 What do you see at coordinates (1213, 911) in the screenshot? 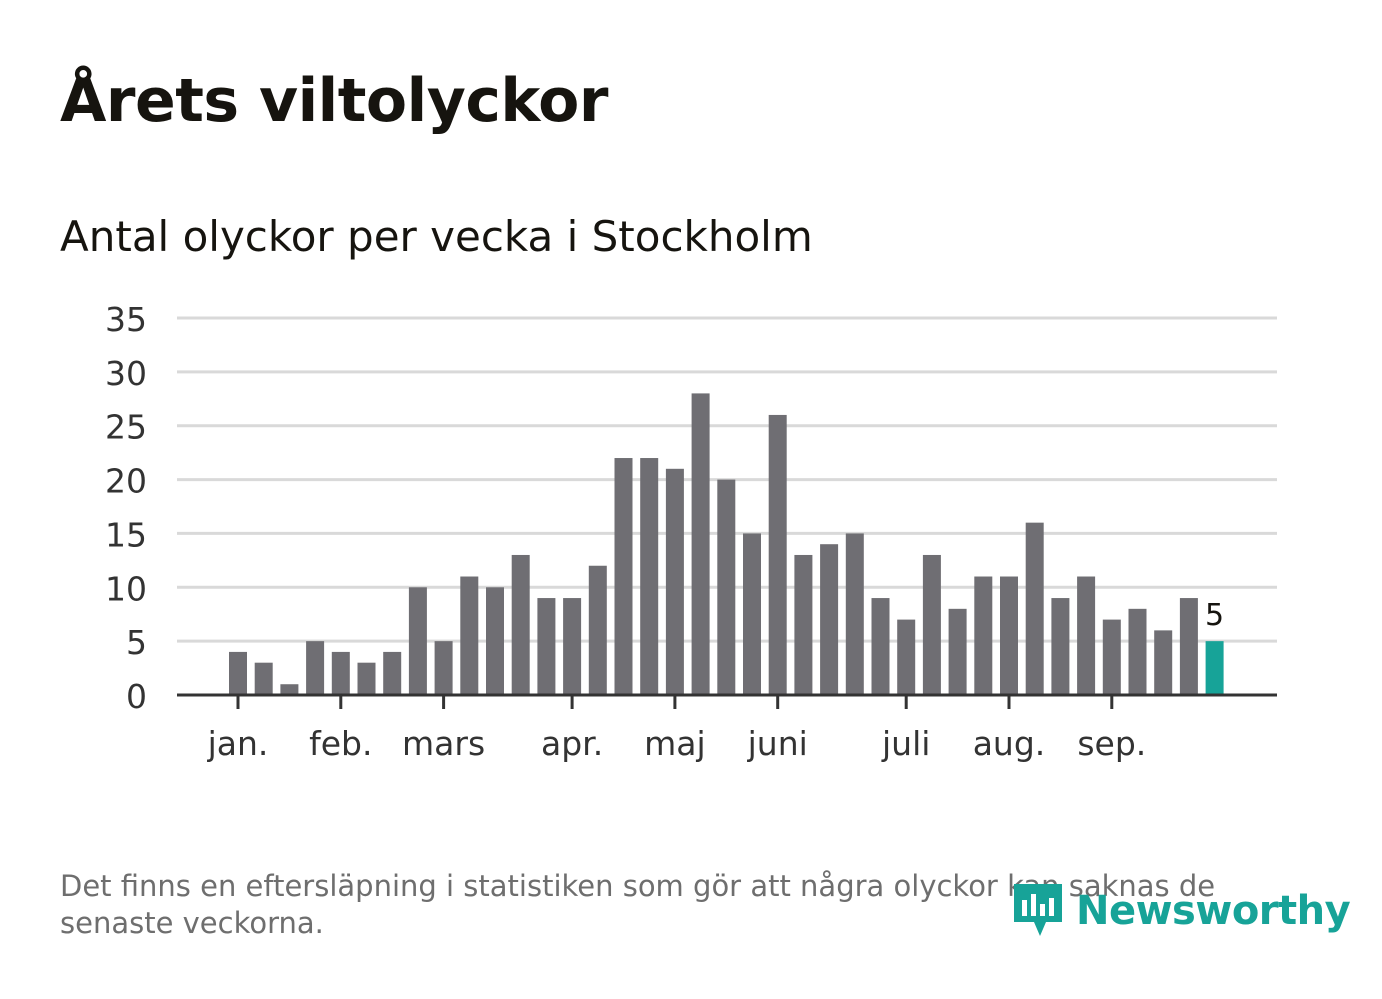
I see `brand-name: Newsworthy` at bounding box center [1213, 911].